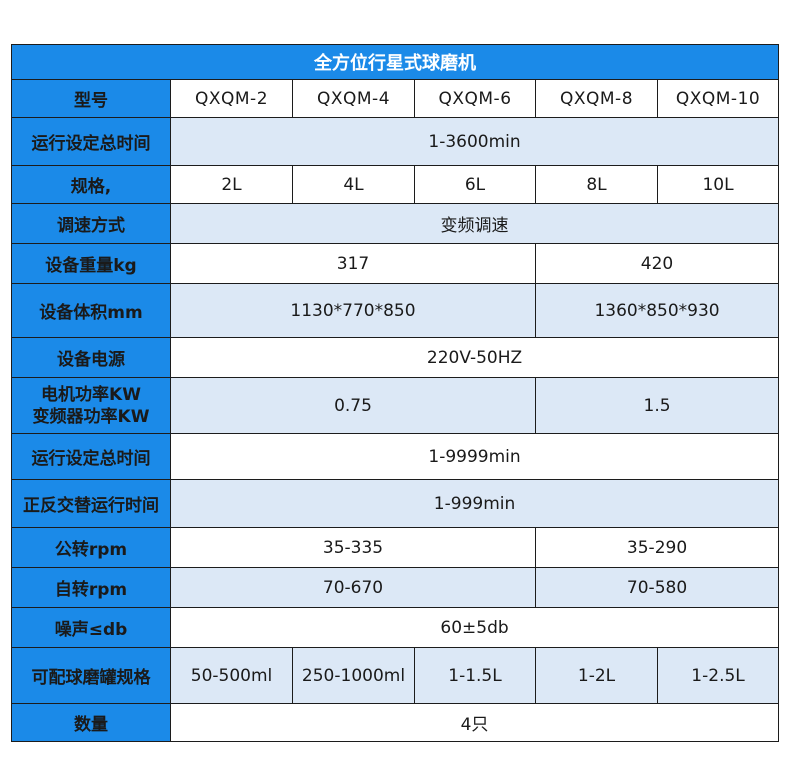 This screenshot has width=790, height=769. I want to click on label-motor-line1: 电机功率KW, so click(91, 394).